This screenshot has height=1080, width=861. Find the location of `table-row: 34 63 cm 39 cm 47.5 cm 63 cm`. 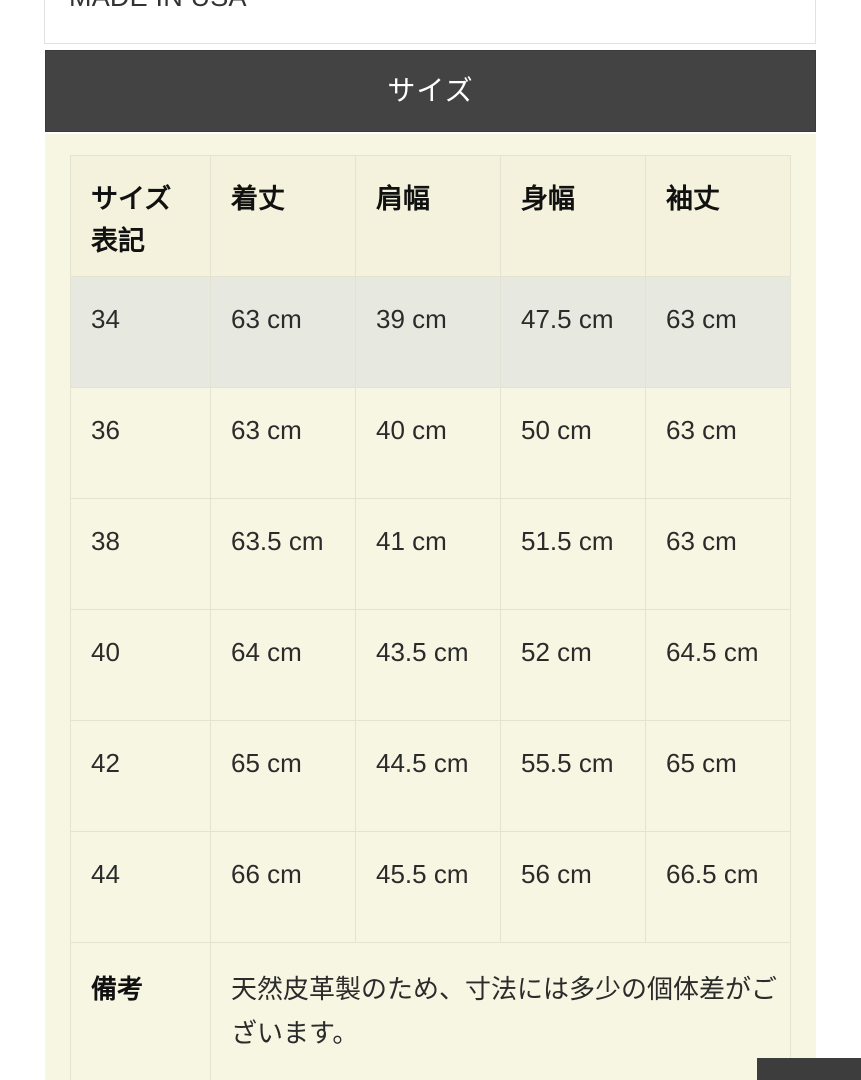

table-row: 34 63 cm 39 cm 47.5 cm 63 cm is located at coordinates (430, 332).